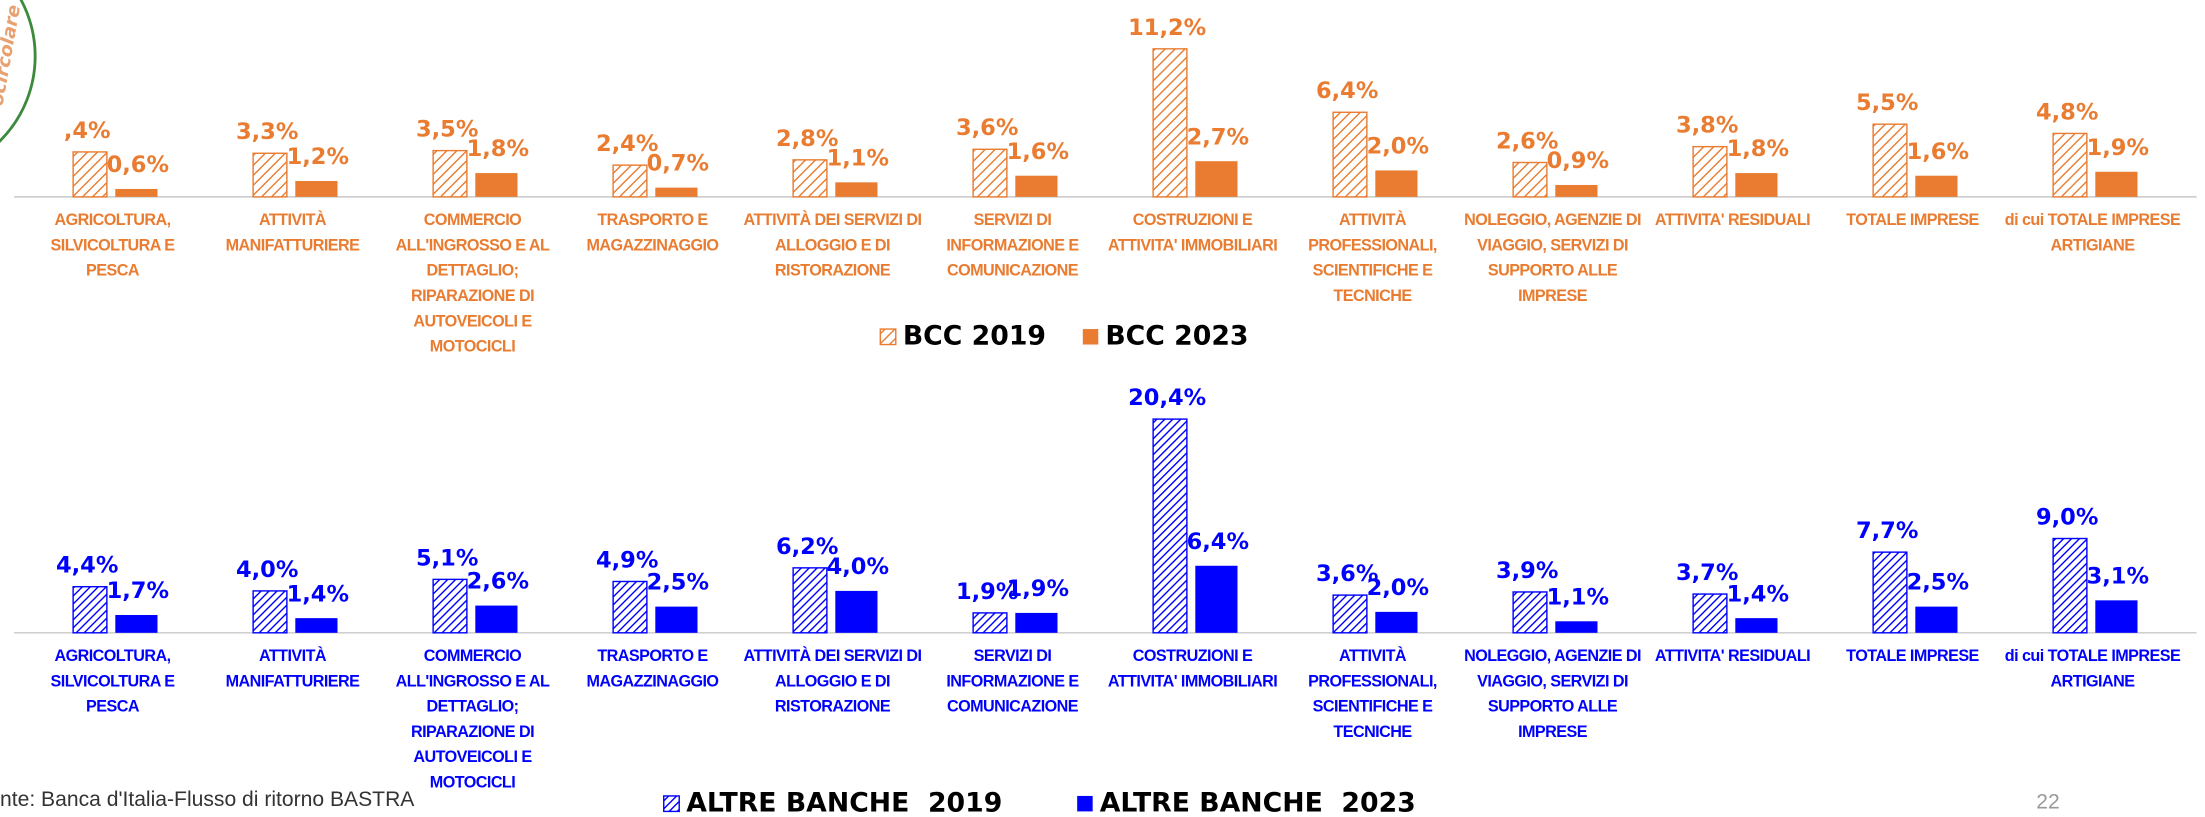 The height and width of the screenshot is (817, 2205). I want to click on data-label: 3,1%, so click(2118, 576).